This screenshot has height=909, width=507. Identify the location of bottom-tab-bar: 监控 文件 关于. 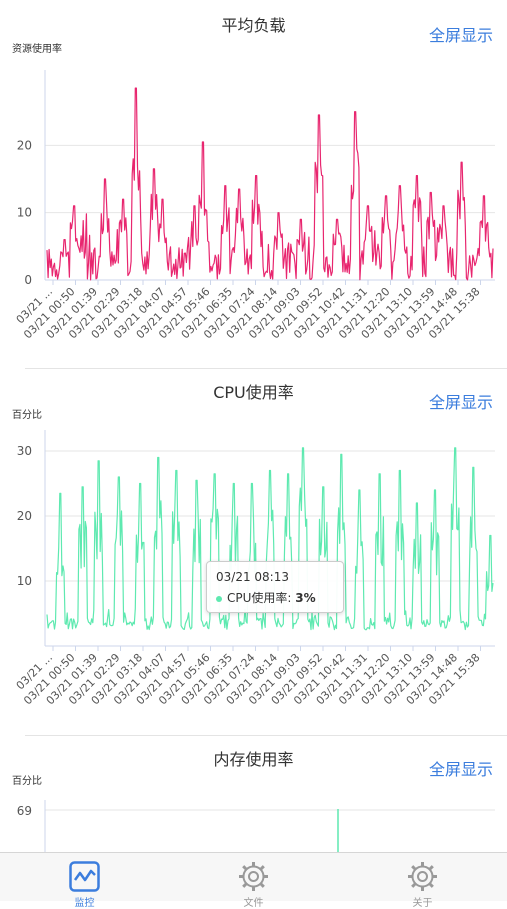
(253, 880).